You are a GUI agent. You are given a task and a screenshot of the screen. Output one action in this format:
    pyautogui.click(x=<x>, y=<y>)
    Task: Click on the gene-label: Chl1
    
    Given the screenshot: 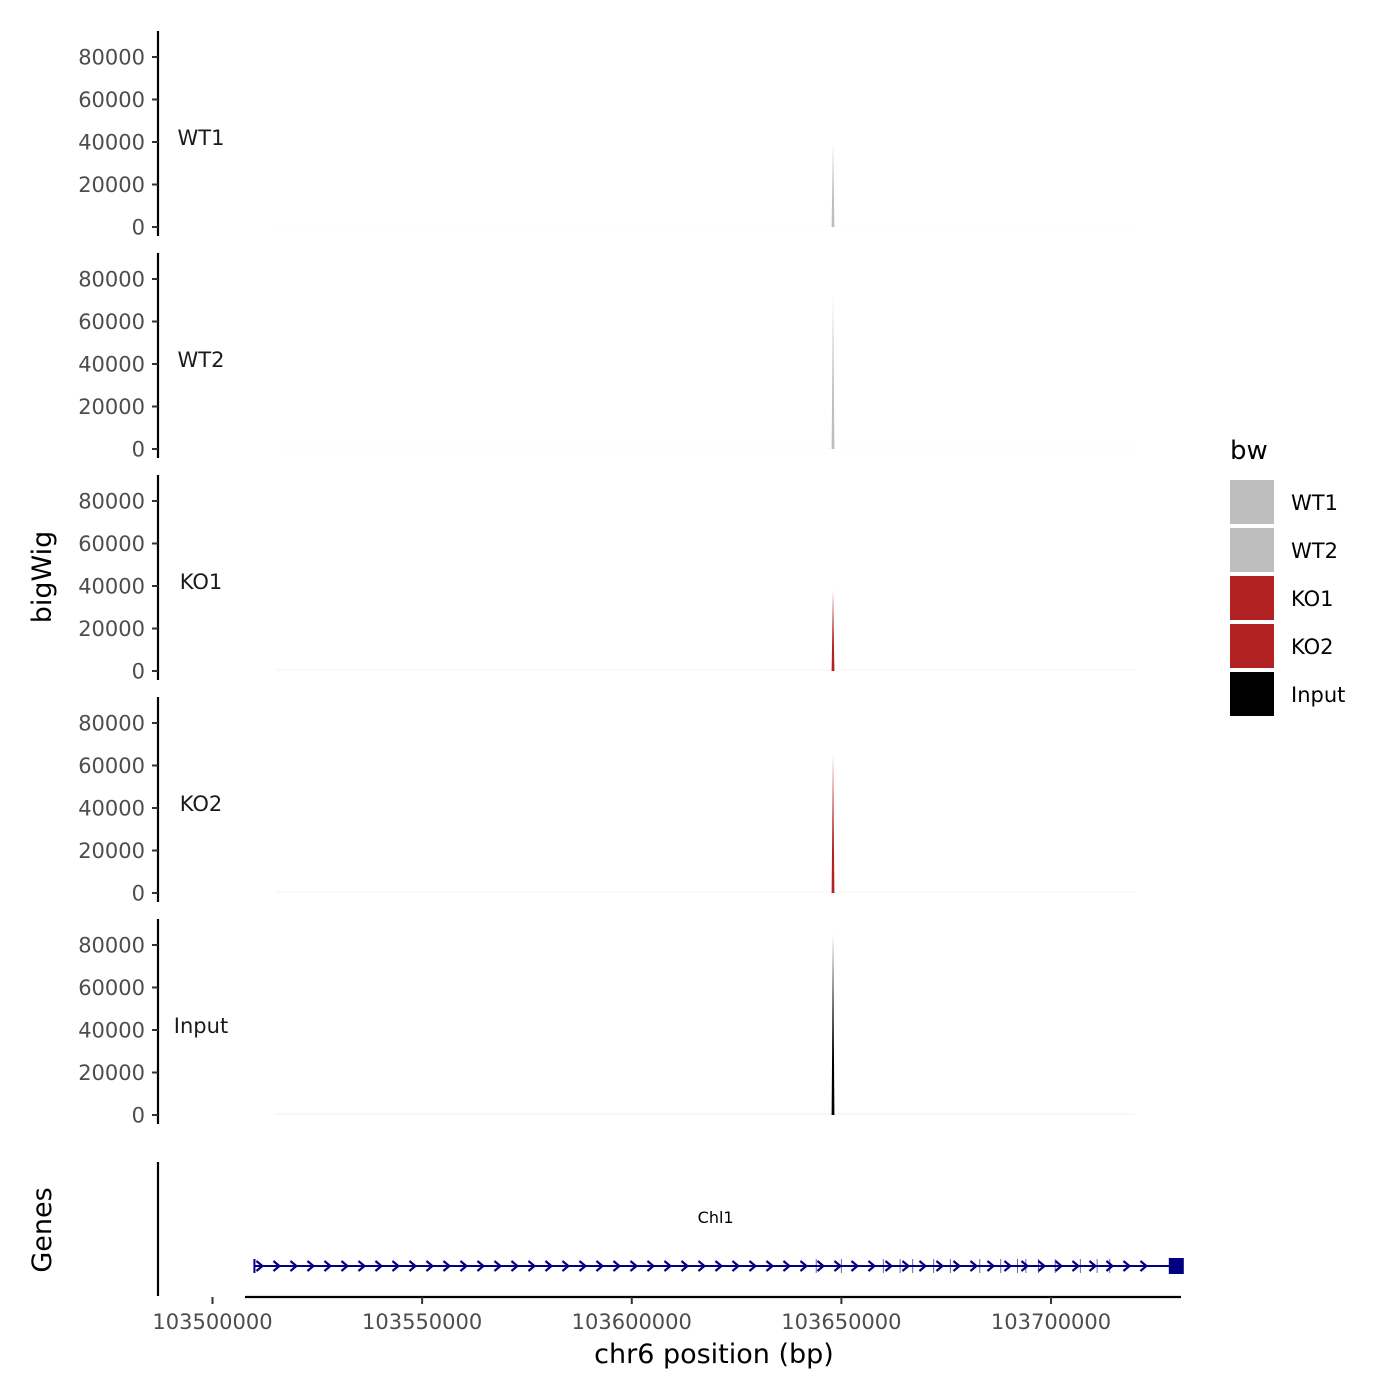 What is the action you would take?
    pyautogui.click(x=716, y=1217)
    